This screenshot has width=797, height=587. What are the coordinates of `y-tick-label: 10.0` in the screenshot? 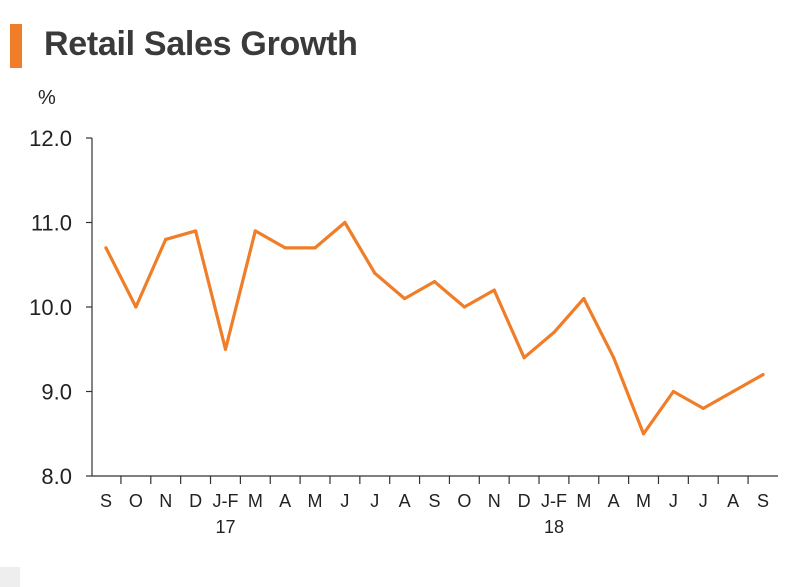 It's located at (50, 307).